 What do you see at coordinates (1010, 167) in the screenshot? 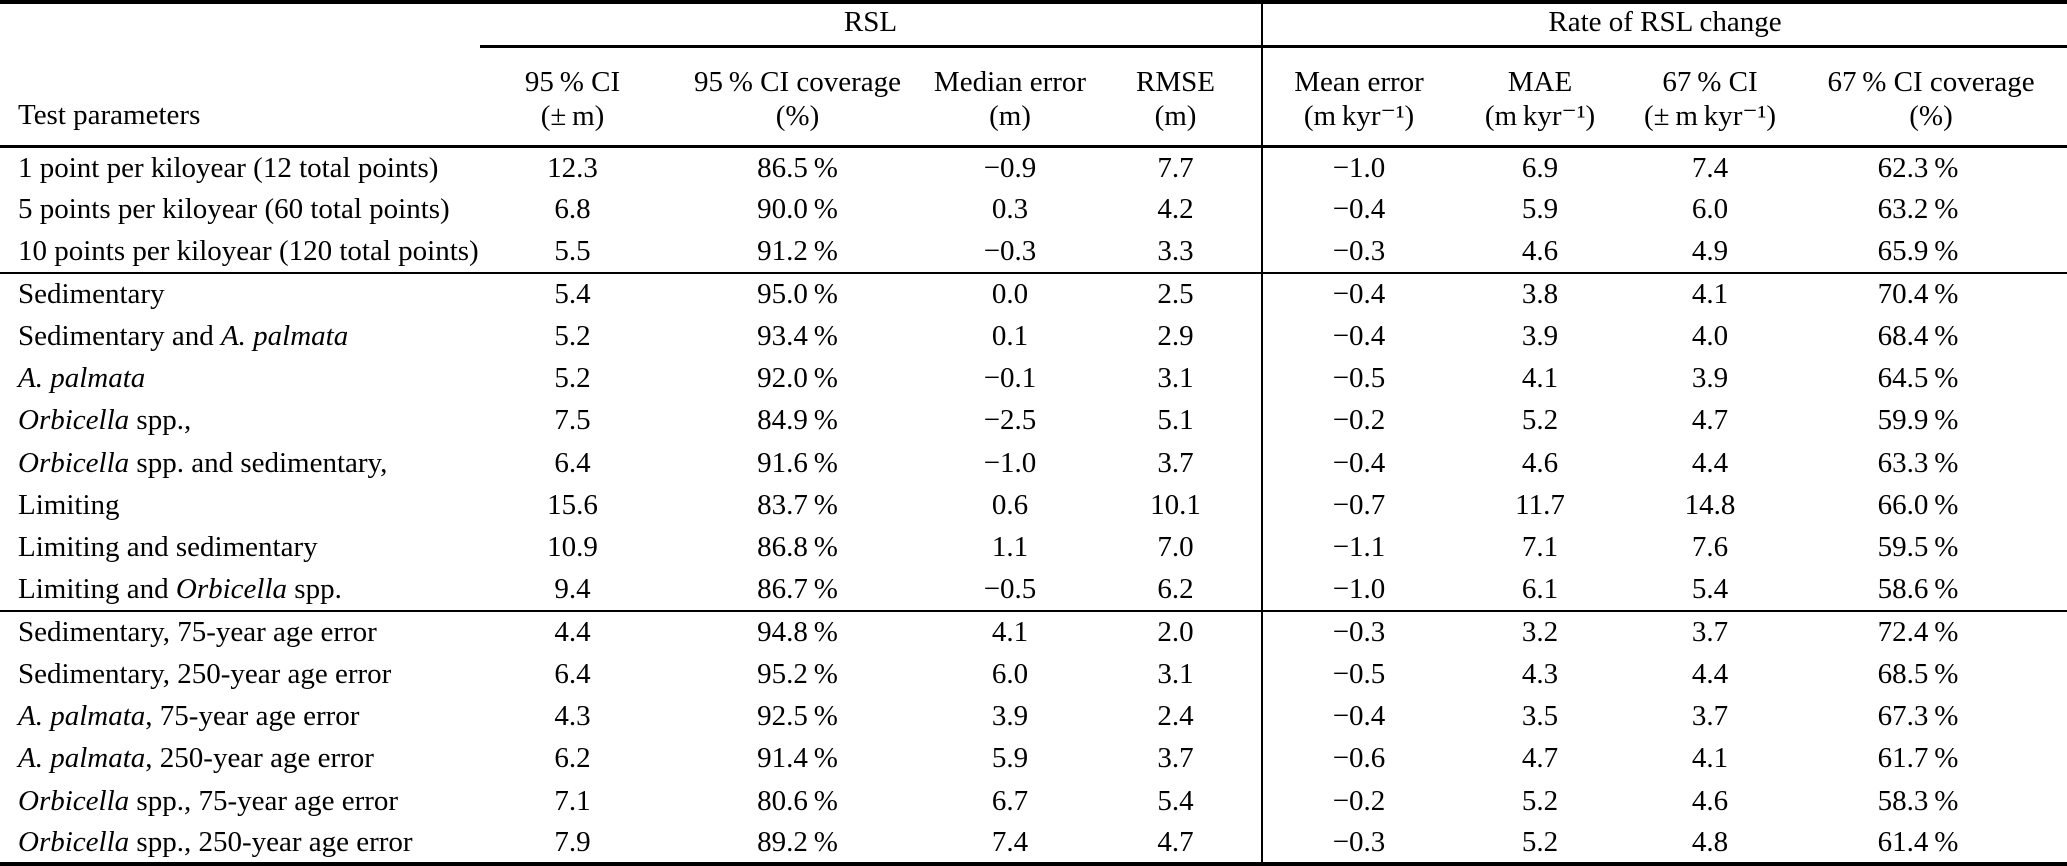
I see `data-cell: −0.9` at bounding box center [1010, 167].